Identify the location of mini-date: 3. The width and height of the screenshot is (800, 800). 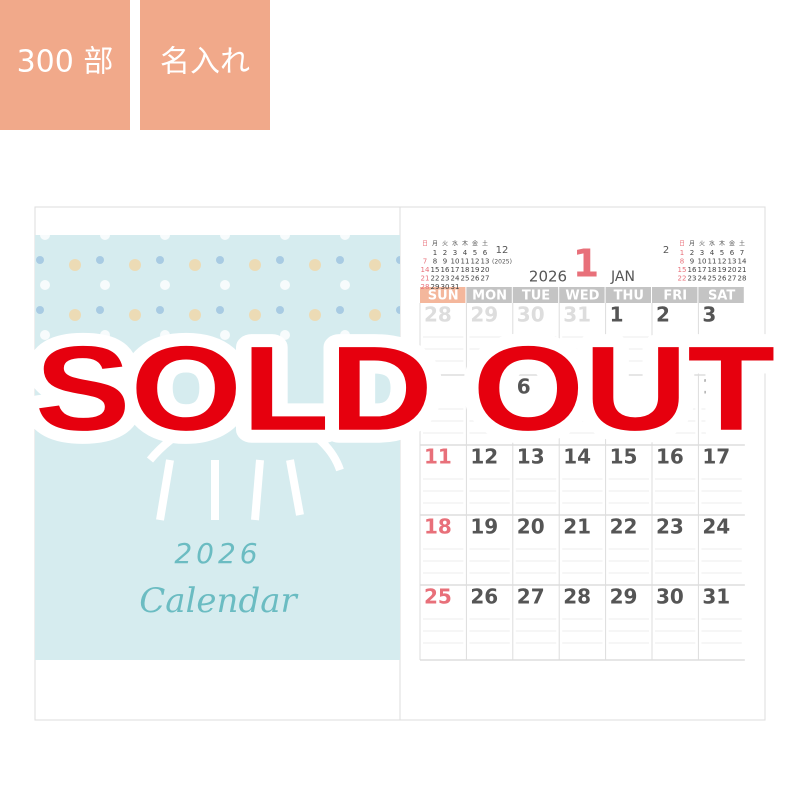
(702, 253).